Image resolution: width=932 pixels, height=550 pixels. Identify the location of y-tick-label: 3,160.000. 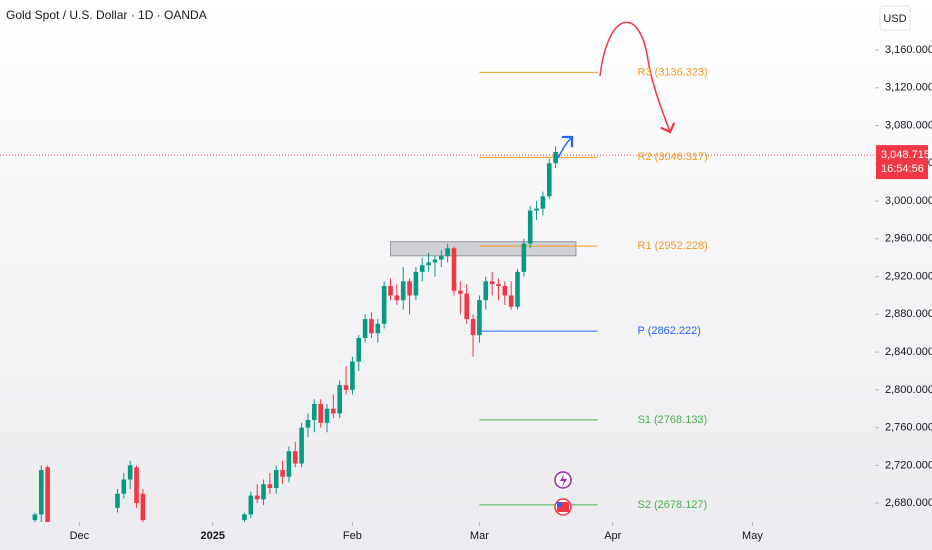
(908, 50).